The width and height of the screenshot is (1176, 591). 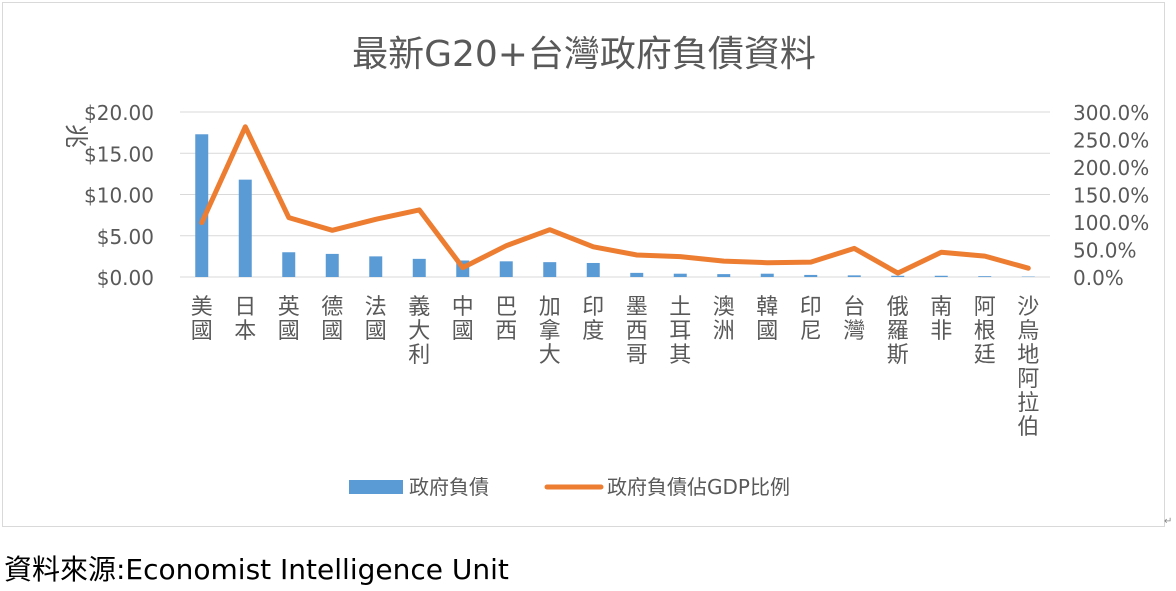 What do you see at coordinates (767, 319) in the screenshot?
I see `category-label: 韓國` at bounding box center [767, 319].